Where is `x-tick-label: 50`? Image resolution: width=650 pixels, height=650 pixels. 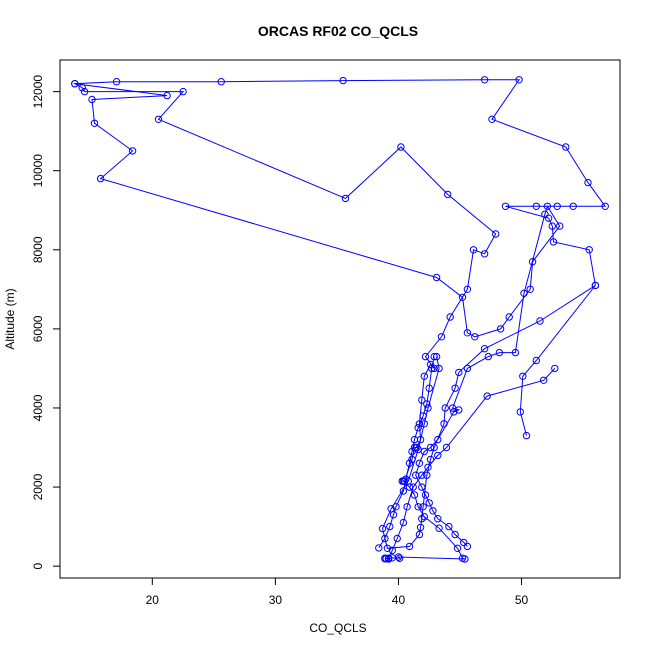
x-tick-label: 50 is located at coordinates (522, 600).